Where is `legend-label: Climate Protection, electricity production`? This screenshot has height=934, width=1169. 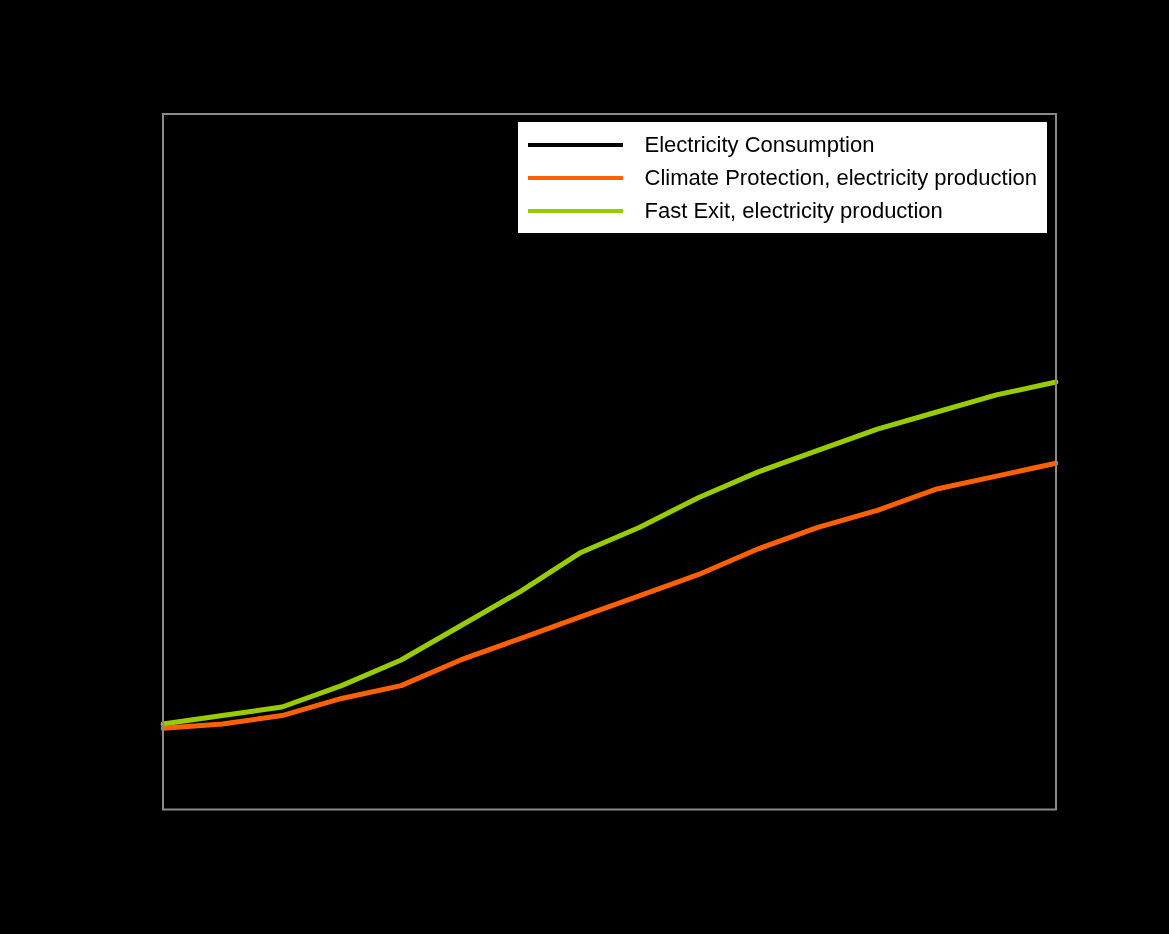 legend-label: Climate Protection, electricity production is located at coordinates (840, 177).